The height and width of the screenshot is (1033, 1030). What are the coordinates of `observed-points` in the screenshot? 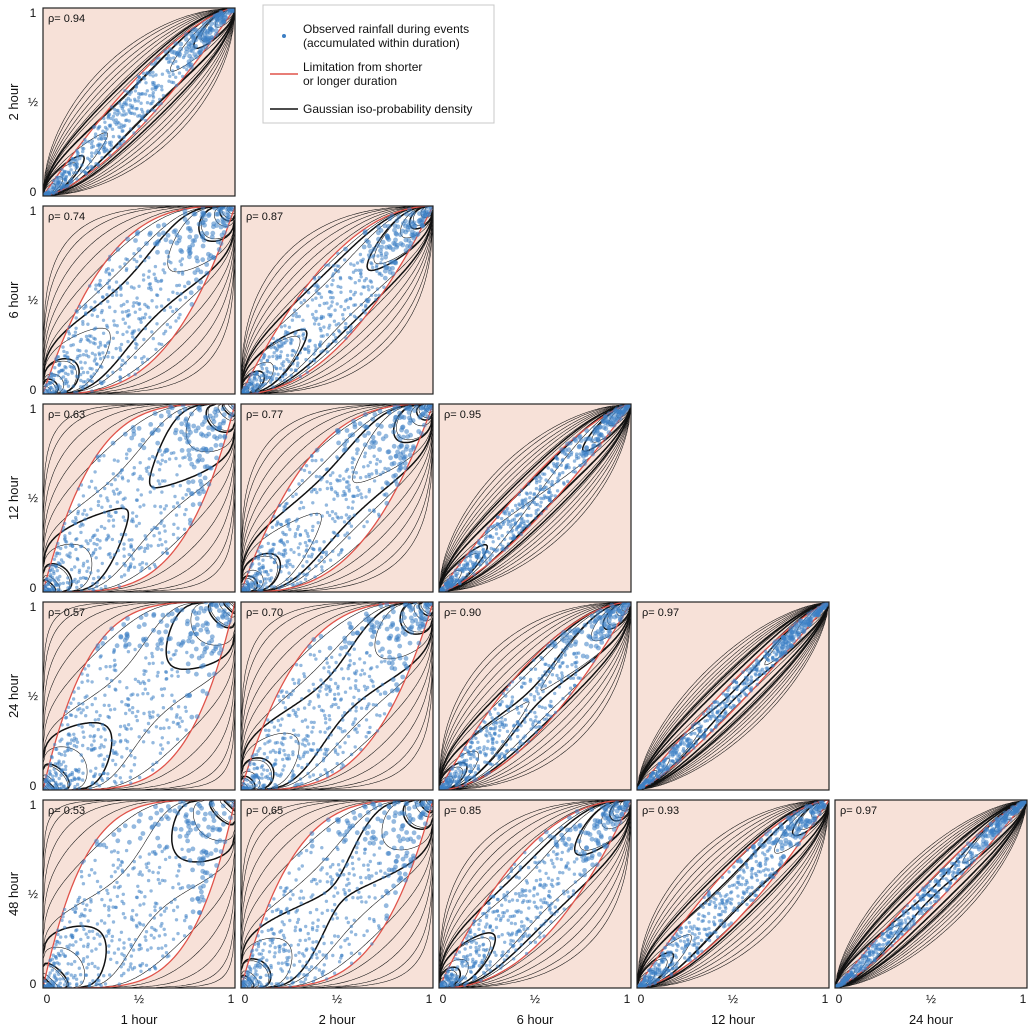 It's located at (337, 300).